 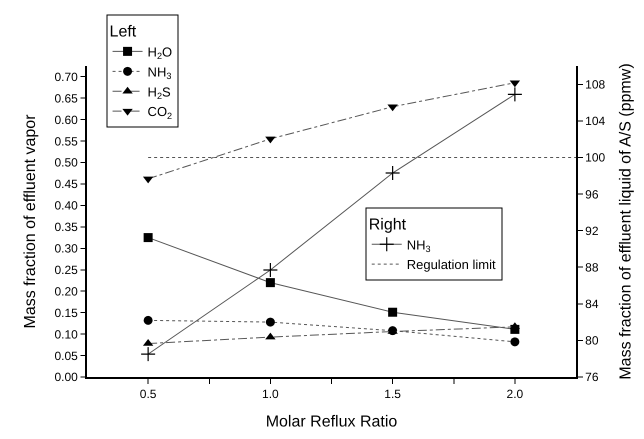 What do you see at coordinates (595, 121) in the screenshot?
I see `y2-tick-label: 104` at bounding box center [595, 121].